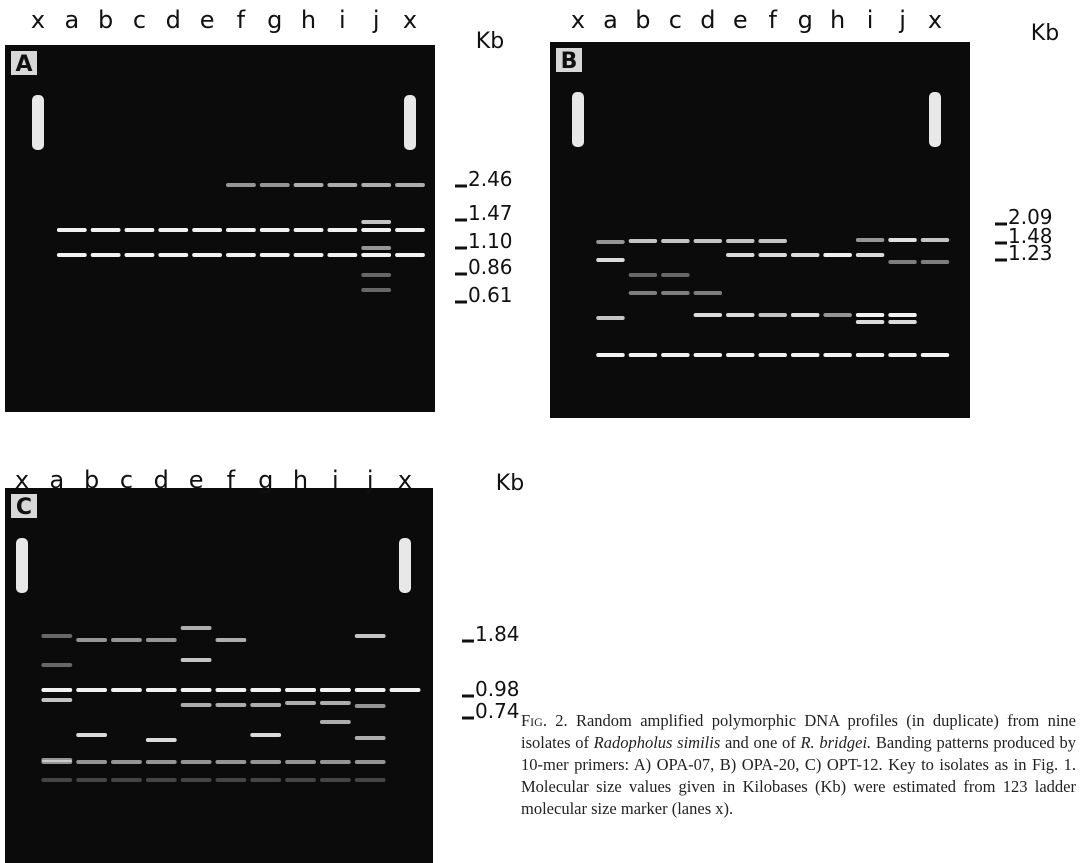 The image size is (1081, 863). I want to click on lane-label: f, so click(241, 20).